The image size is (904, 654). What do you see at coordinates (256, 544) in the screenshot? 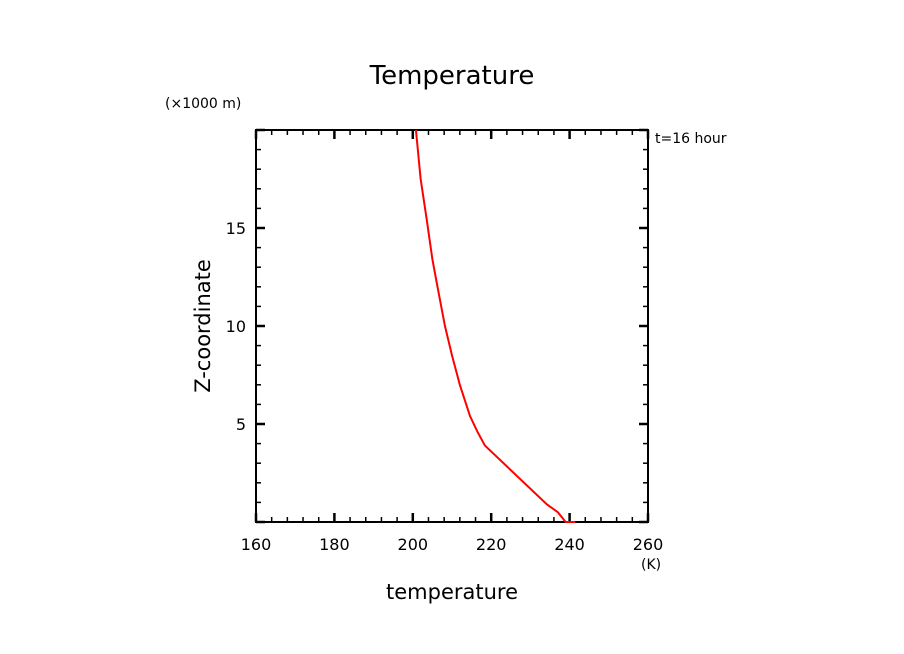
I see `x-tick-label: 160` at bounding box center [256, 544].